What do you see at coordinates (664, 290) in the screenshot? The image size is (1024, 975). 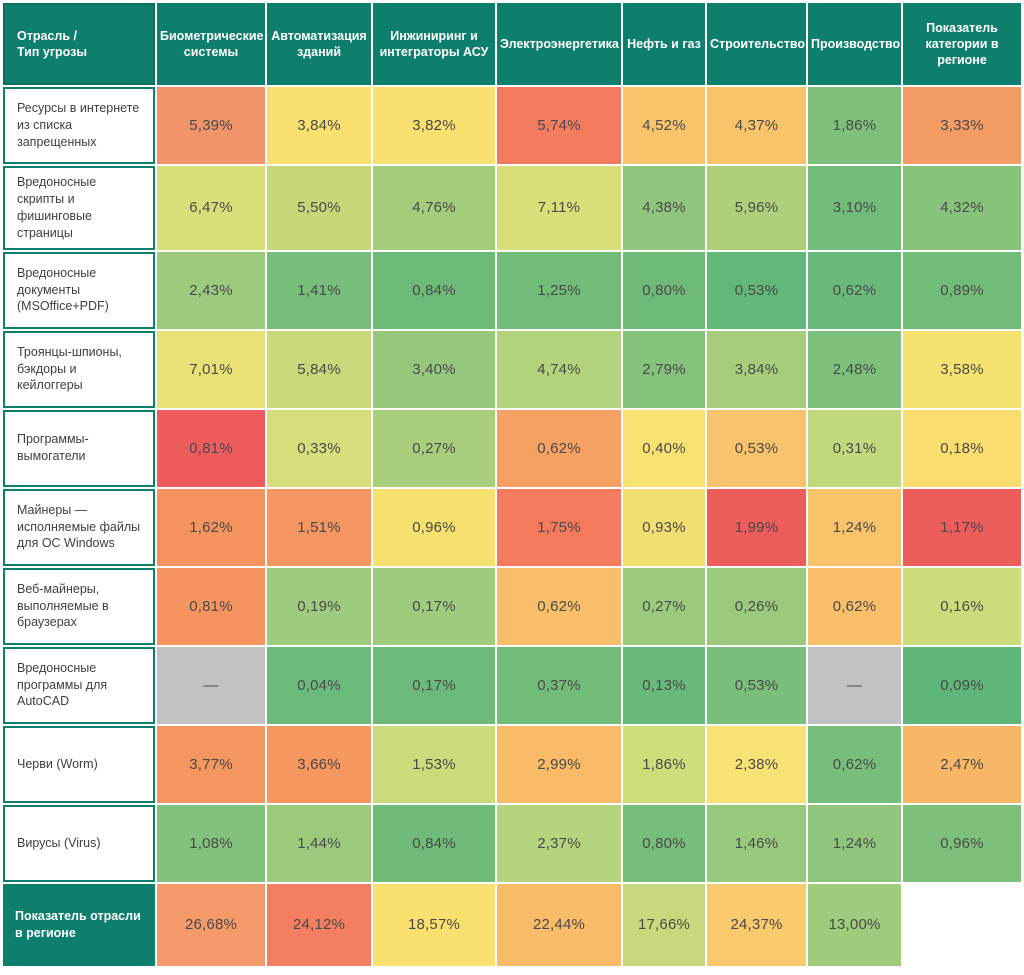 I see `heatmap-value-cell: 0,80%` at bounding box center [664, 290].